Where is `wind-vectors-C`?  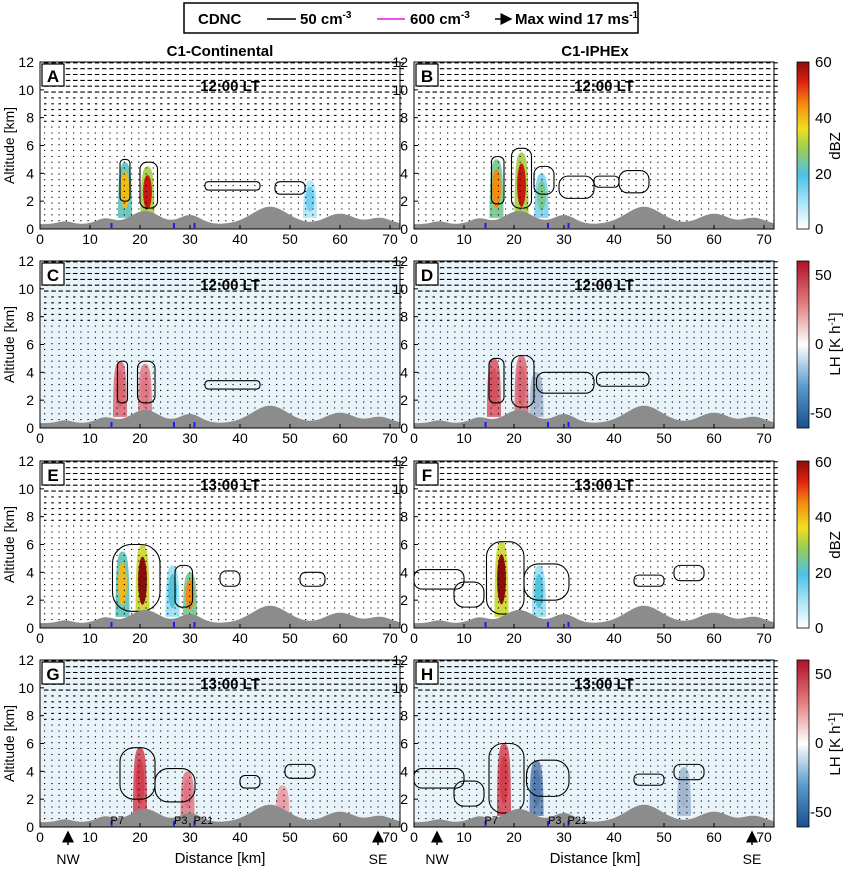 wind-vectors-C is located at coordinates (224, 341).